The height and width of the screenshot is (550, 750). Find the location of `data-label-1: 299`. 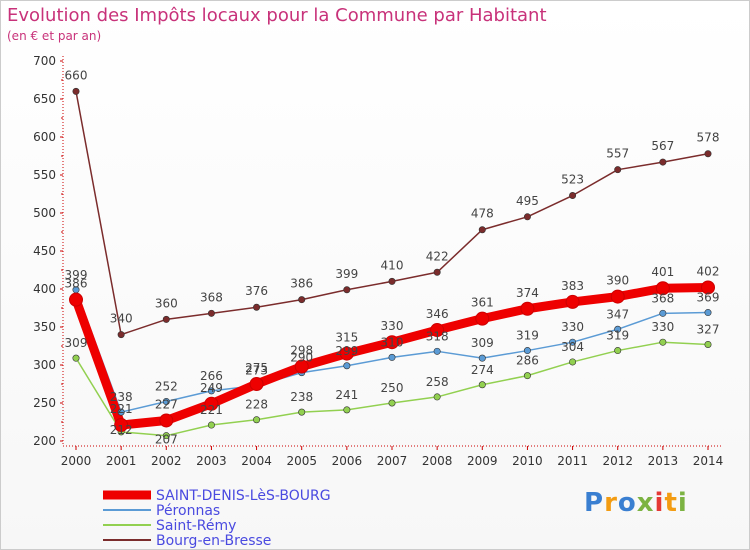

data-label-1: 299 is located at coordinates (346, 351).